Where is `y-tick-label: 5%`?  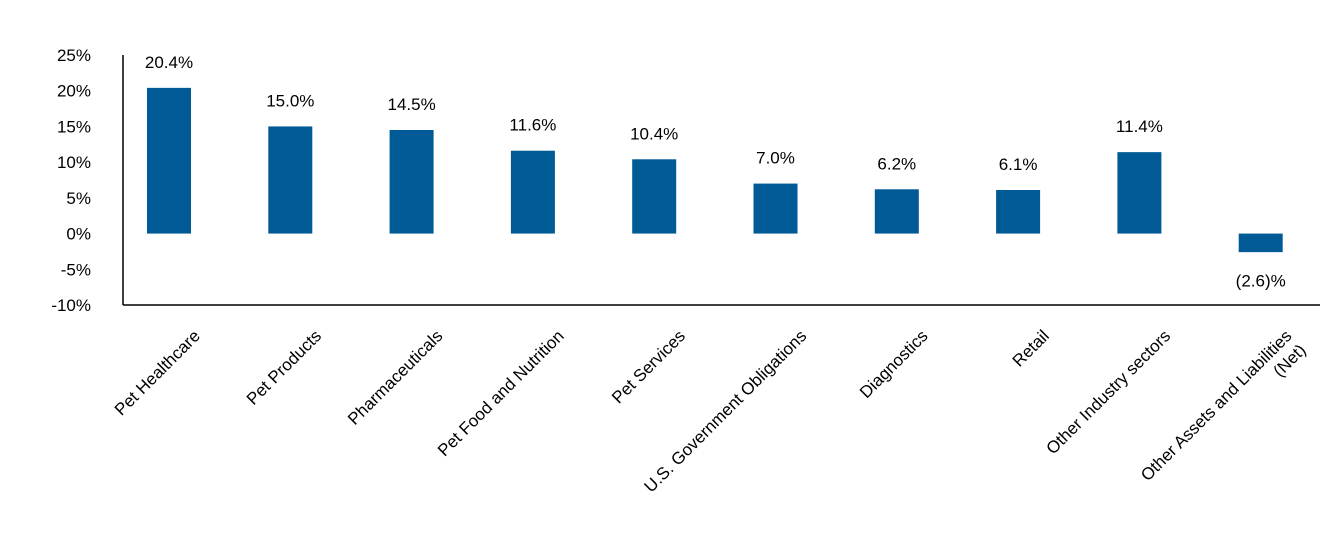 y-tick-label: 5% is located at coordinates (78, 198).